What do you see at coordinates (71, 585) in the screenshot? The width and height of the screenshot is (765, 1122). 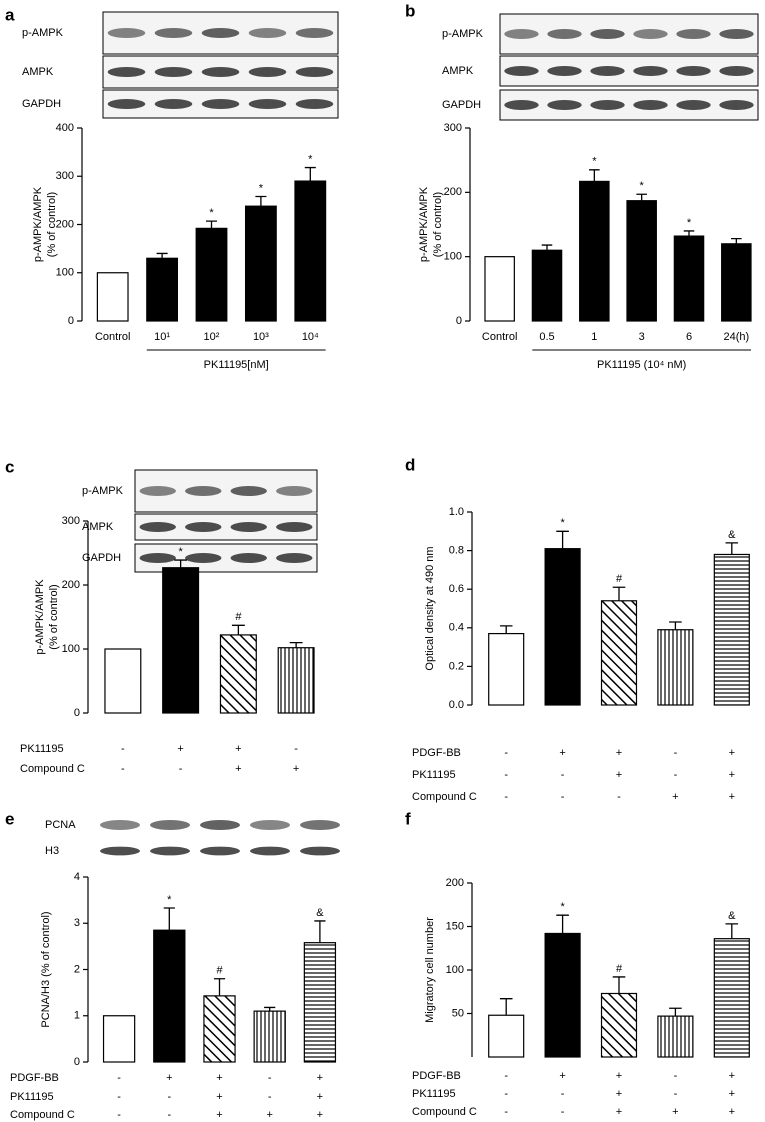 I see `y-tick-label: 200` at bounding box center [71, 585].